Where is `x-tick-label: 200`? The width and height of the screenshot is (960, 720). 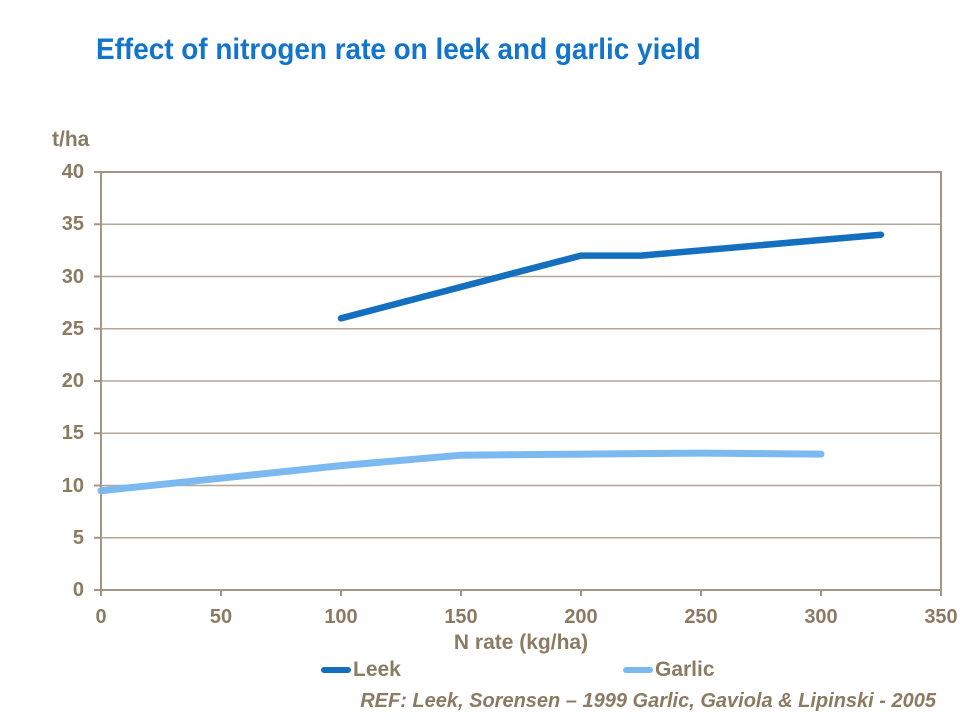 x-tick-label: 200 is located at coordinates (581, 617).